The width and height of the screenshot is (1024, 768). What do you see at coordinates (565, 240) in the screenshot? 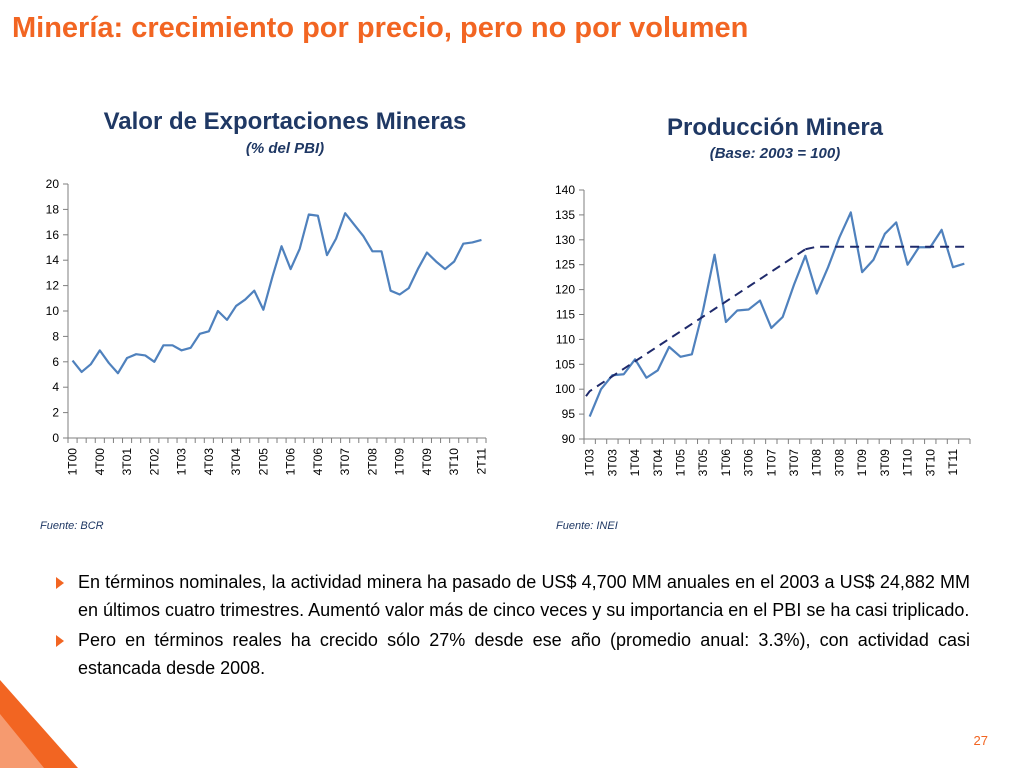
I see `right-y-tick-label: 130` at bounding box center [565, 240].